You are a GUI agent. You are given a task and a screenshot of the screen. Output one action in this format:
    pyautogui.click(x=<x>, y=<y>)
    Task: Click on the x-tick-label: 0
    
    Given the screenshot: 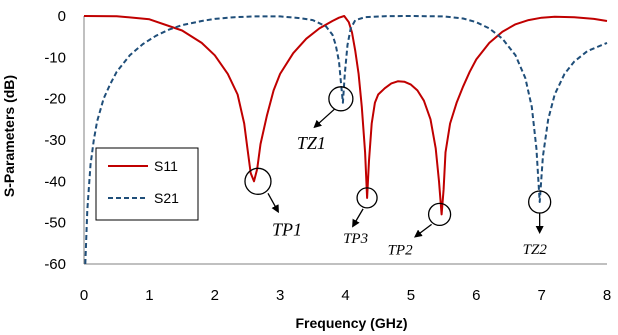 What is the action you would take?
    pyautogui.click(x=84, y=295)
    